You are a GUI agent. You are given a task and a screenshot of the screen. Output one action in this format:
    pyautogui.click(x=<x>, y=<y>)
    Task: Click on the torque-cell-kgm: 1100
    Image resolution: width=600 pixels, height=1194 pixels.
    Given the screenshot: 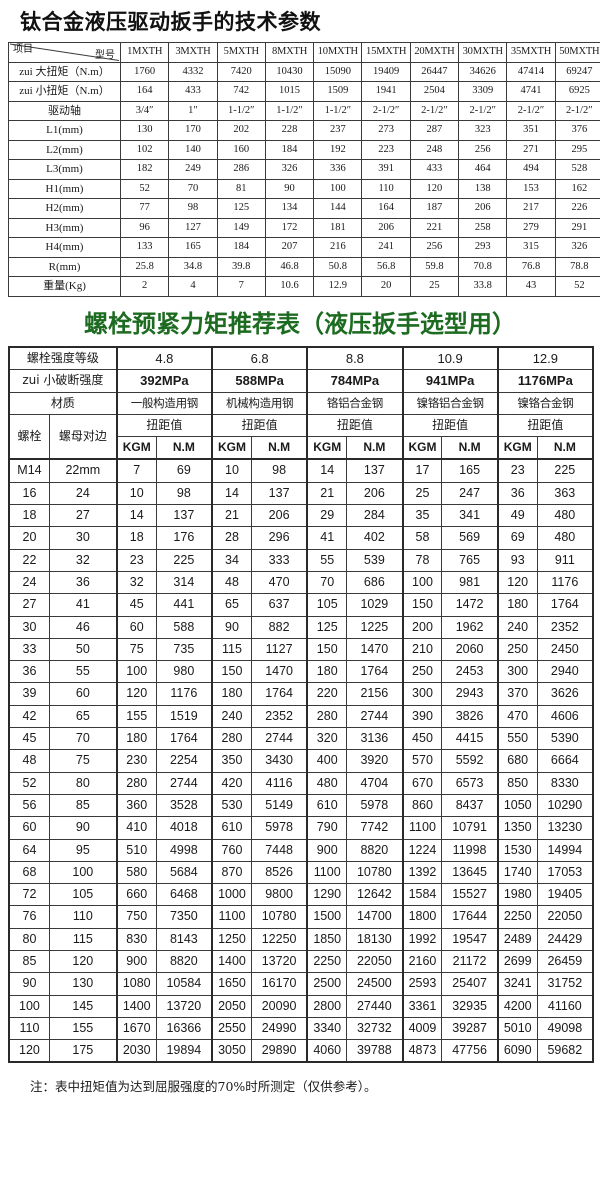 What is the action you would take?
    pyautogui.click(x=231, y=917)
    